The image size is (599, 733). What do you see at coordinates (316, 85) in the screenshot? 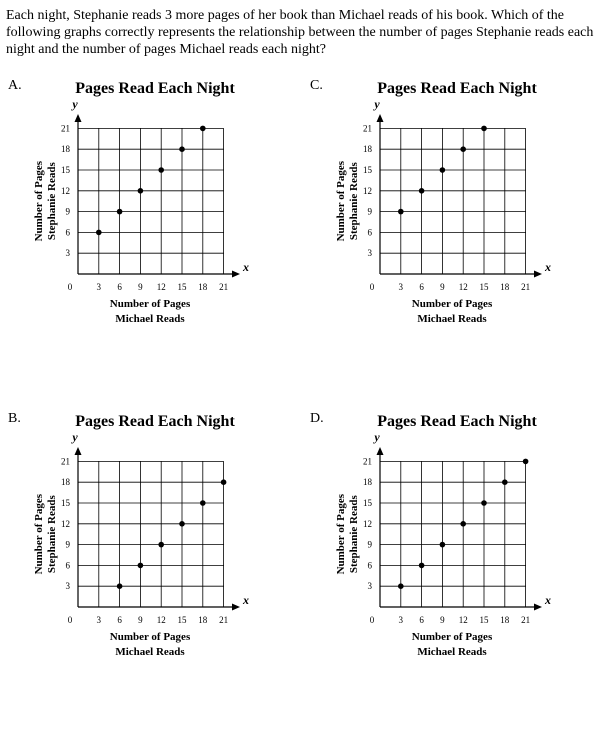
I see `option-label: C.` at bounding box center [316, 85].